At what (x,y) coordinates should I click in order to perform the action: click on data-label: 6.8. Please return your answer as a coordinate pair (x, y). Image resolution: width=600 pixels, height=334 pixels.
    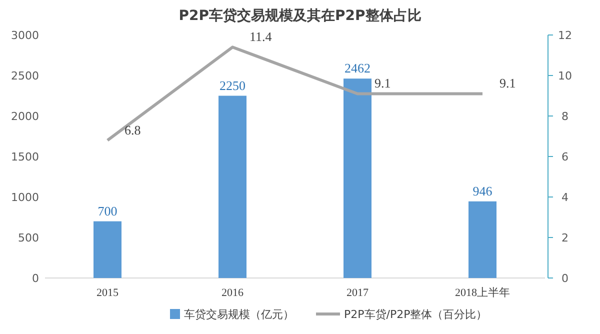
    Looking at the image, I should click on (132, 130).